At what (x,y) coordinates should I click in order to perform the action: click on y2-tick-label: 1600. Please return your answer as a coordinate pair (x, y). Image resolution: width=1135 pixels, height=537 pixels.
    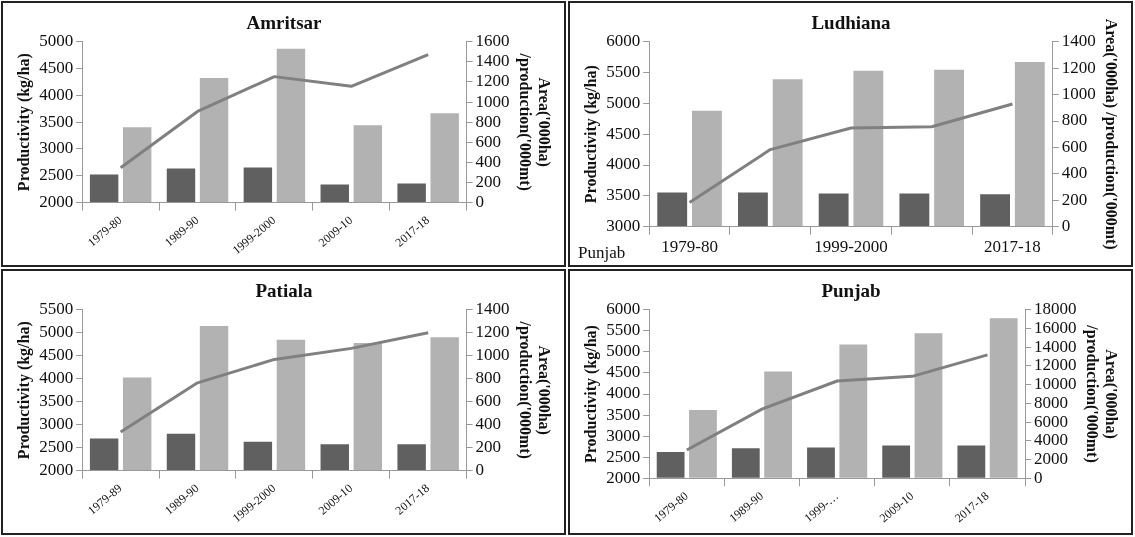
    Looking at the image, I should click on (492, 41).